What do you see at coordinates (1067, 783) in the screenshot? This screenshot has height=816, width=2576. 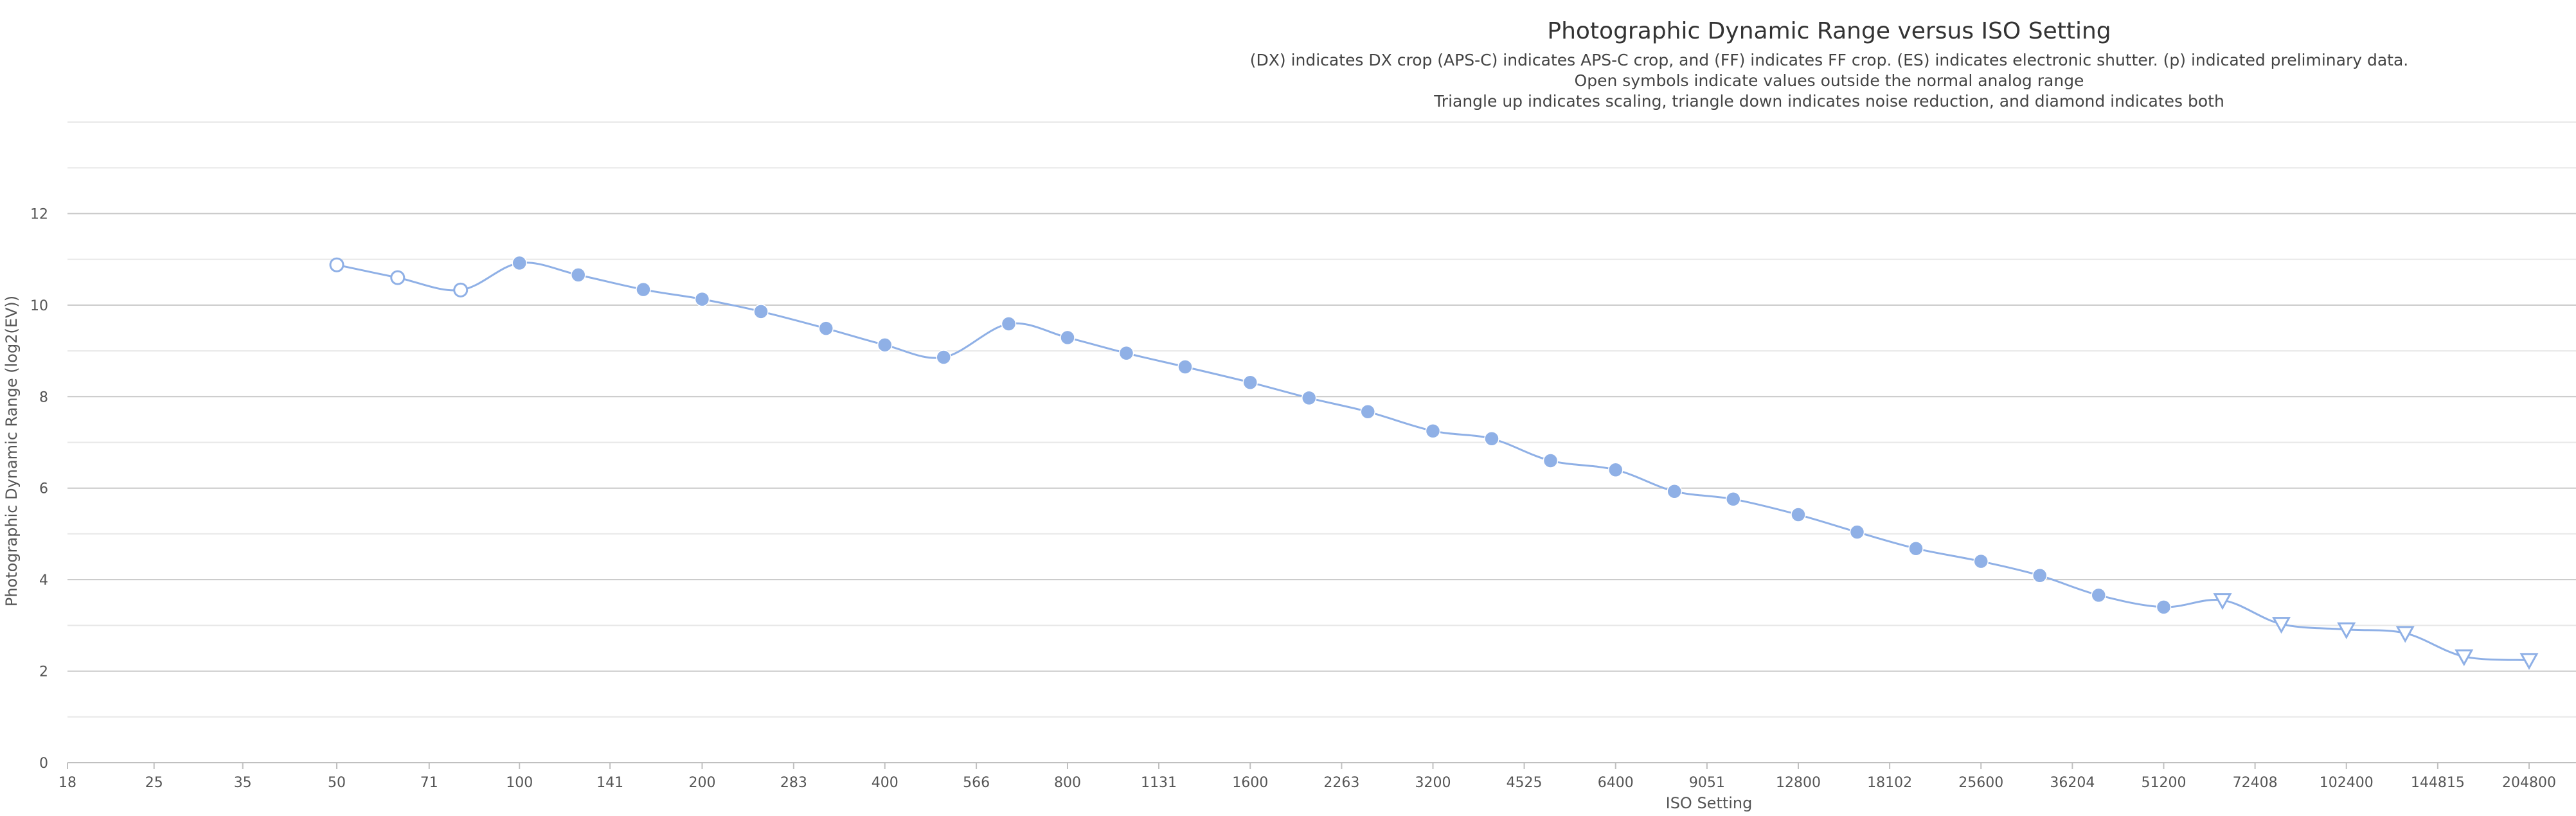 I see `x-tick-label: 800` at bounding box center [1067, 783].